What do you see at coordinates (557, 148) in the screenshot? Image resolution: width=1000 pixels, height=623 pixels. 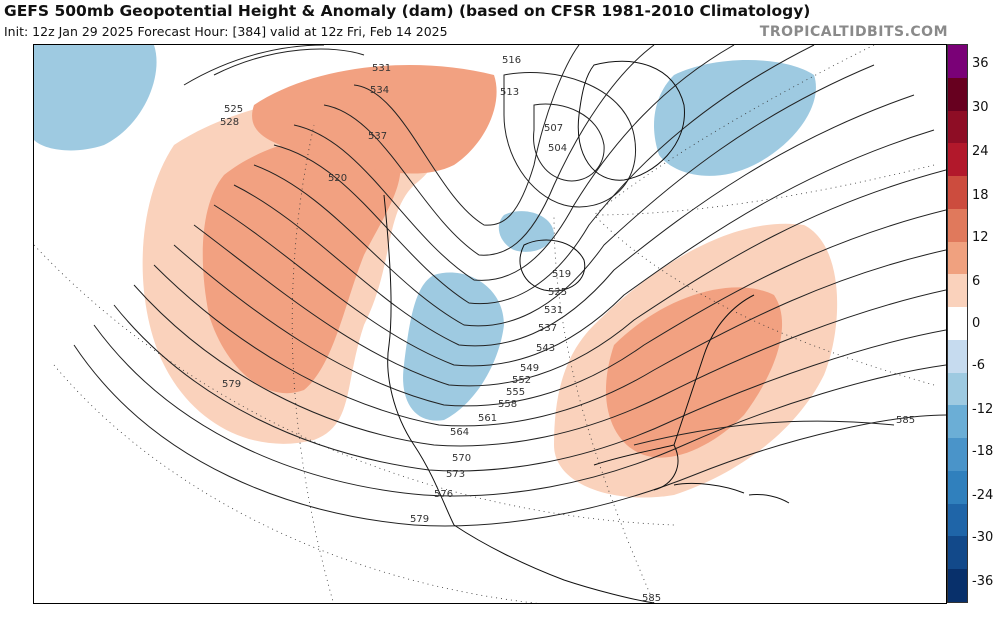 I see `contour-label: 504` at bounding box center [557, 148].